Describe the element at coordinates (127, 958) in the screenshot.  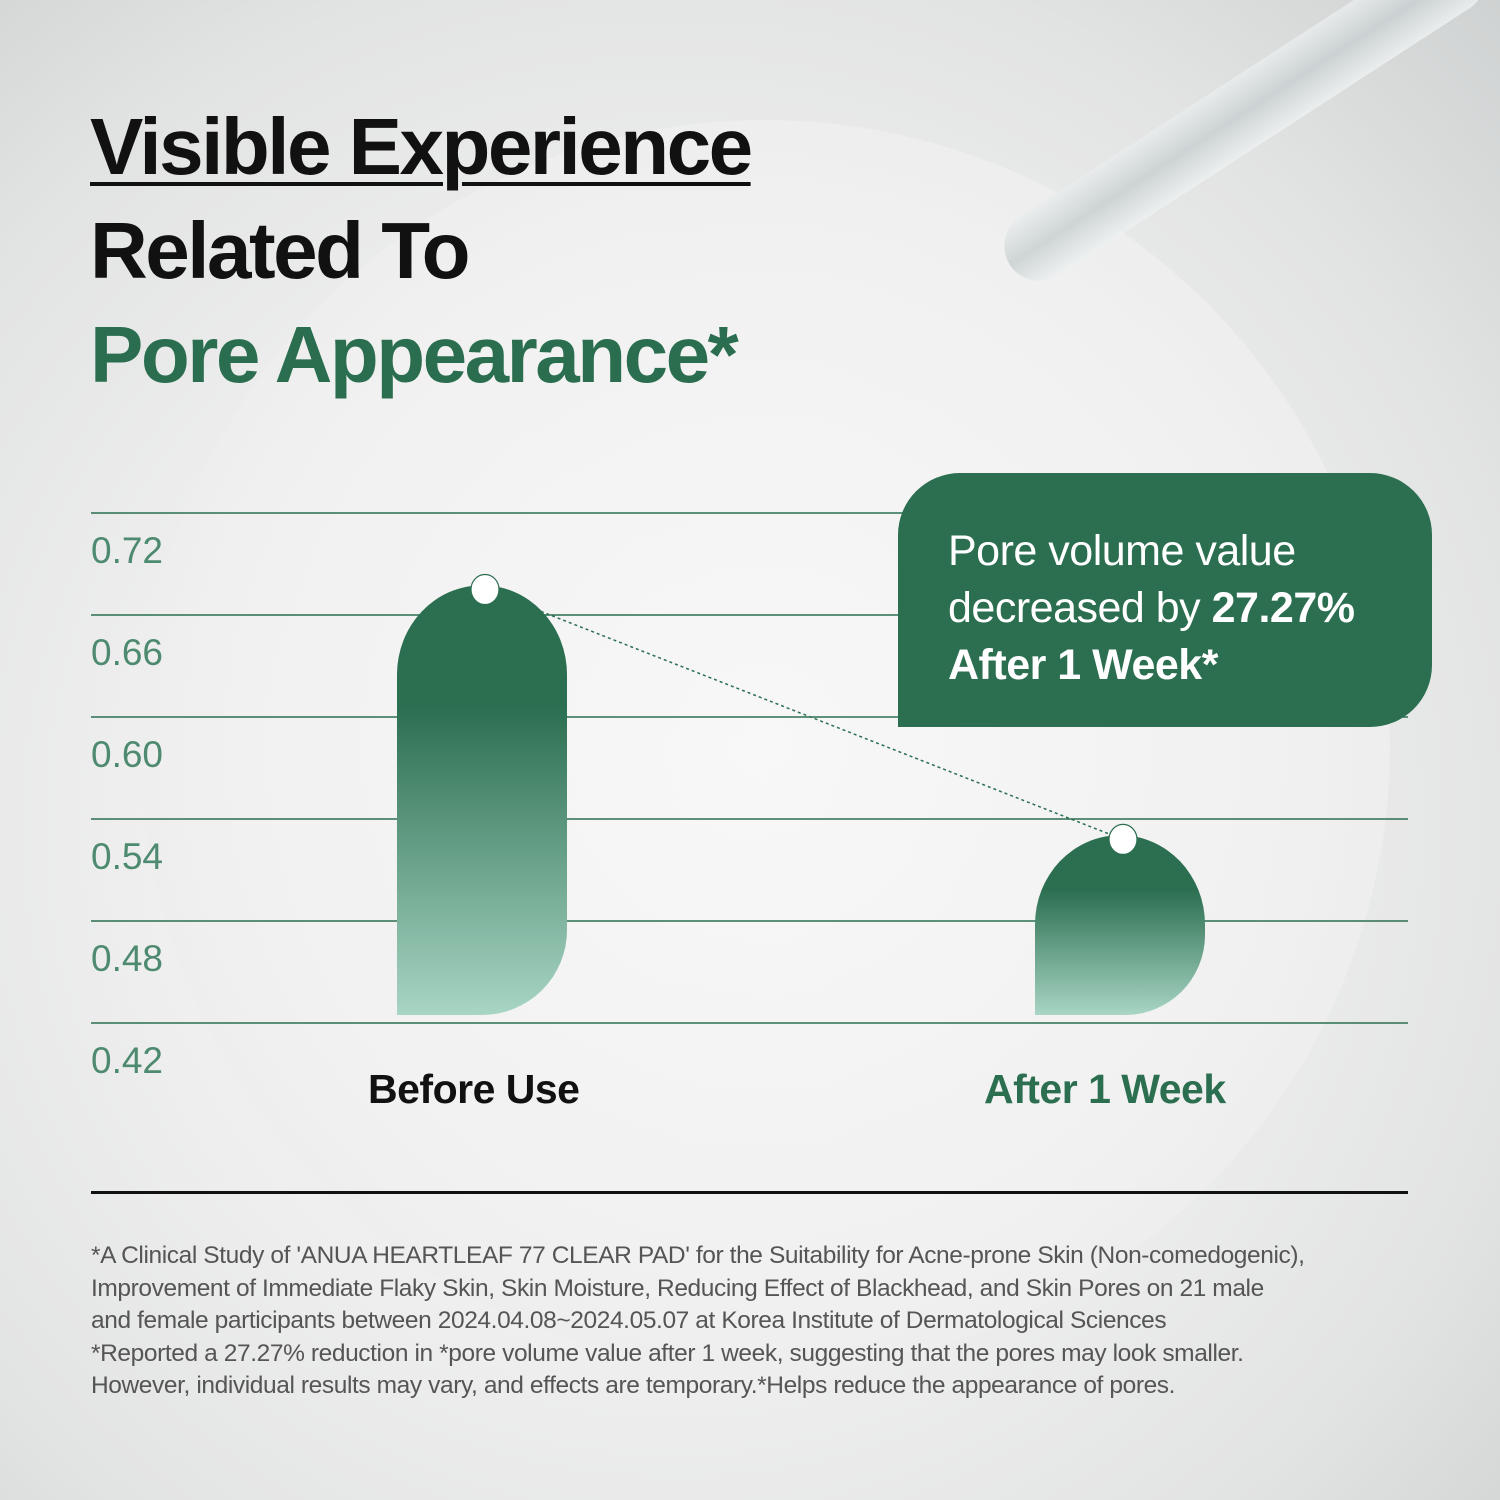
I see `y-tick-label: 0.48` at that location.